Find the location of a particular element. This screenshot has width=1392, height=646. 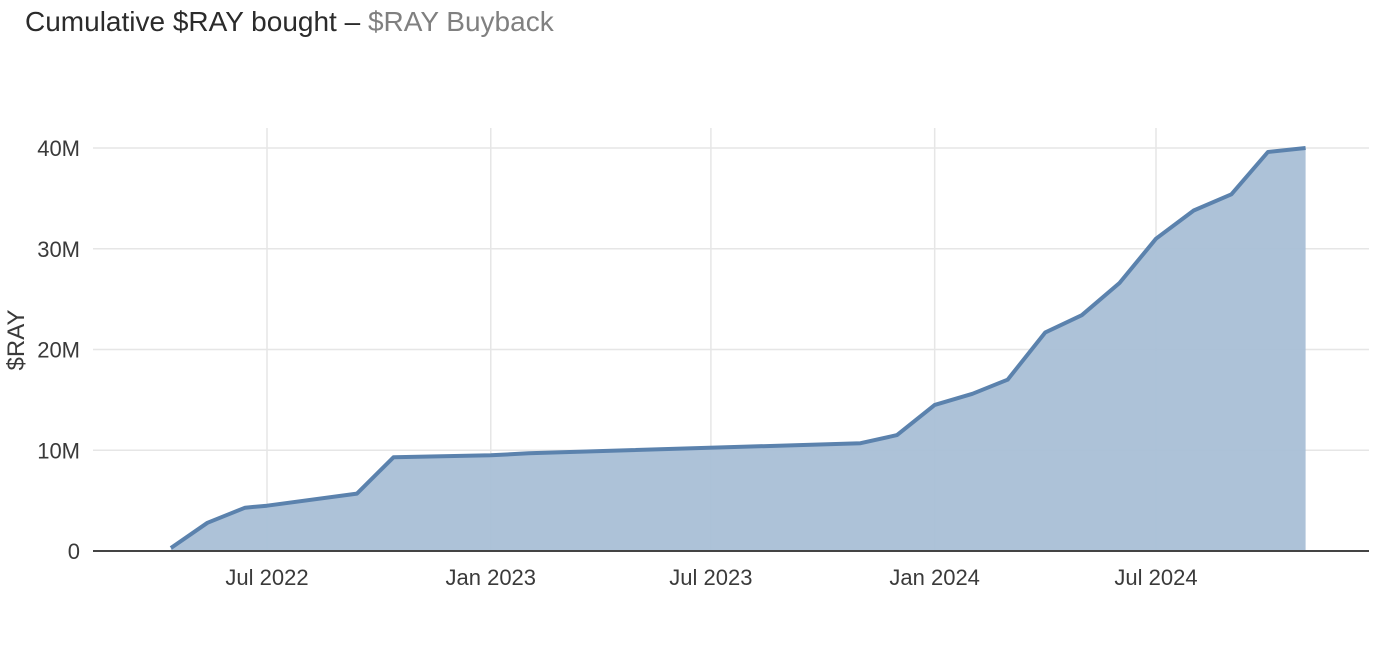

chart-header: Cumulative $RAY bought – $RAY Buyback is located at coordinates (289, 22).